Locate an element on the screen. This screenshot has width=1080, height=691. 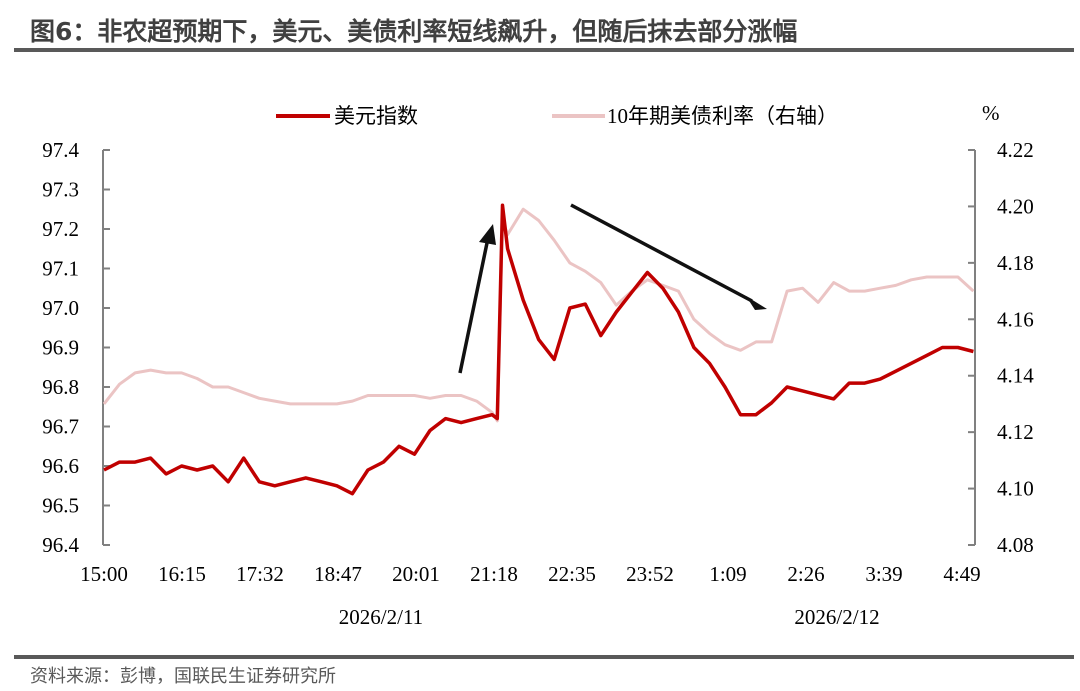
annotation-arrows is located at coordinates (612, 288).